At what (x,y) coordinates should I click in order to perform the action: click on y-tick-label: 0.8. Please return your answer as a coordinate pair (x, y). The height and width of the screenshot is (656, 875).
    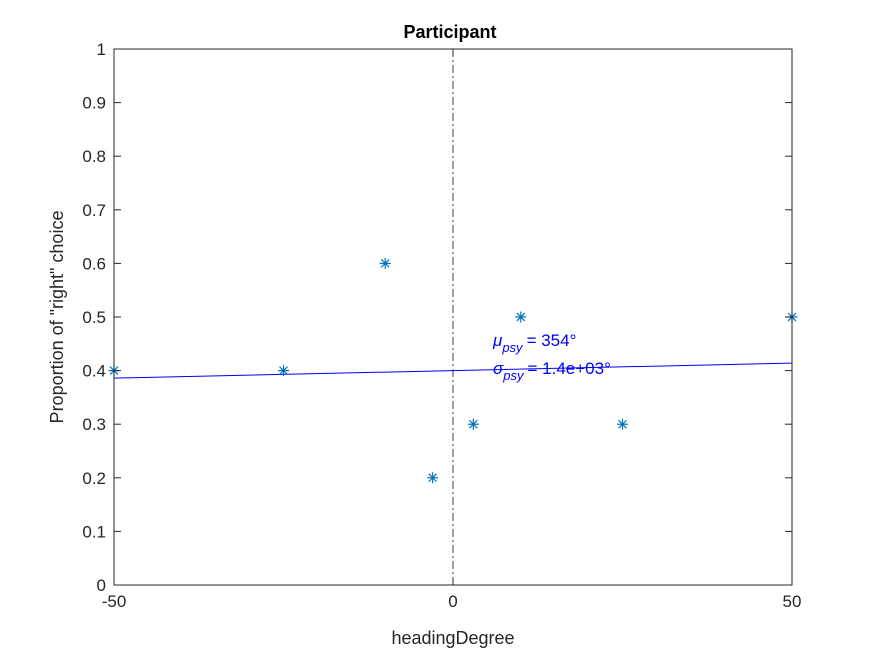
    Looking at the image, I should click on (94, 156).